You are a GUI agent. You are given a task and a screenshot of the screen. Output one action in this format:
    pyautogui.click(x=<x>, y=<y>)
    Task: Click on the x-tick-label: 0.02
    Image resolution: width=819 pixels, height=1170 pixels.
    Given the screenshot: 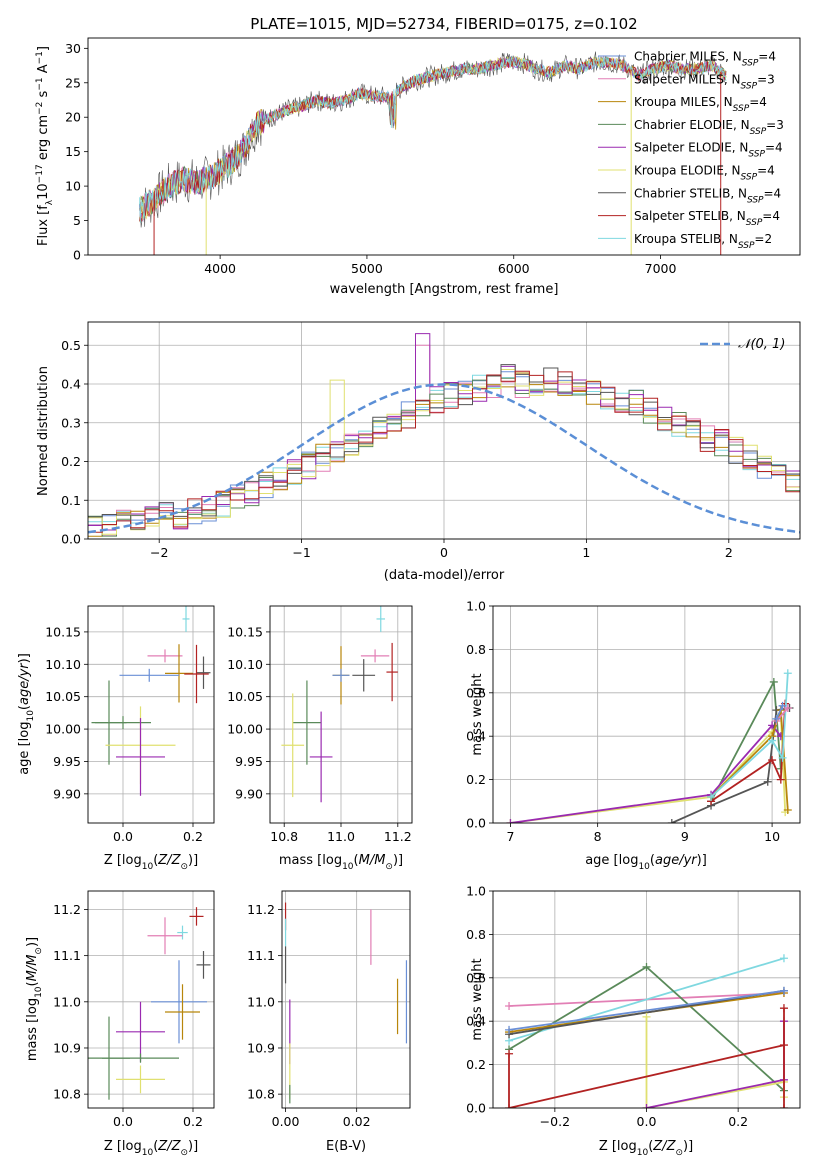 What is the action you would take?
    pyautogui.click(x=357, y=1121)
    